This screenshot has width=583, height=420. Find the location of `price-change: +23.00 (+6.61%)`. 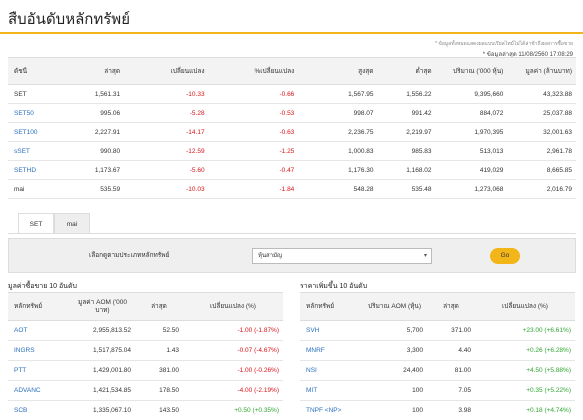

price-change: +23.00 (+6.61%) is located at coordinates (525, 330).